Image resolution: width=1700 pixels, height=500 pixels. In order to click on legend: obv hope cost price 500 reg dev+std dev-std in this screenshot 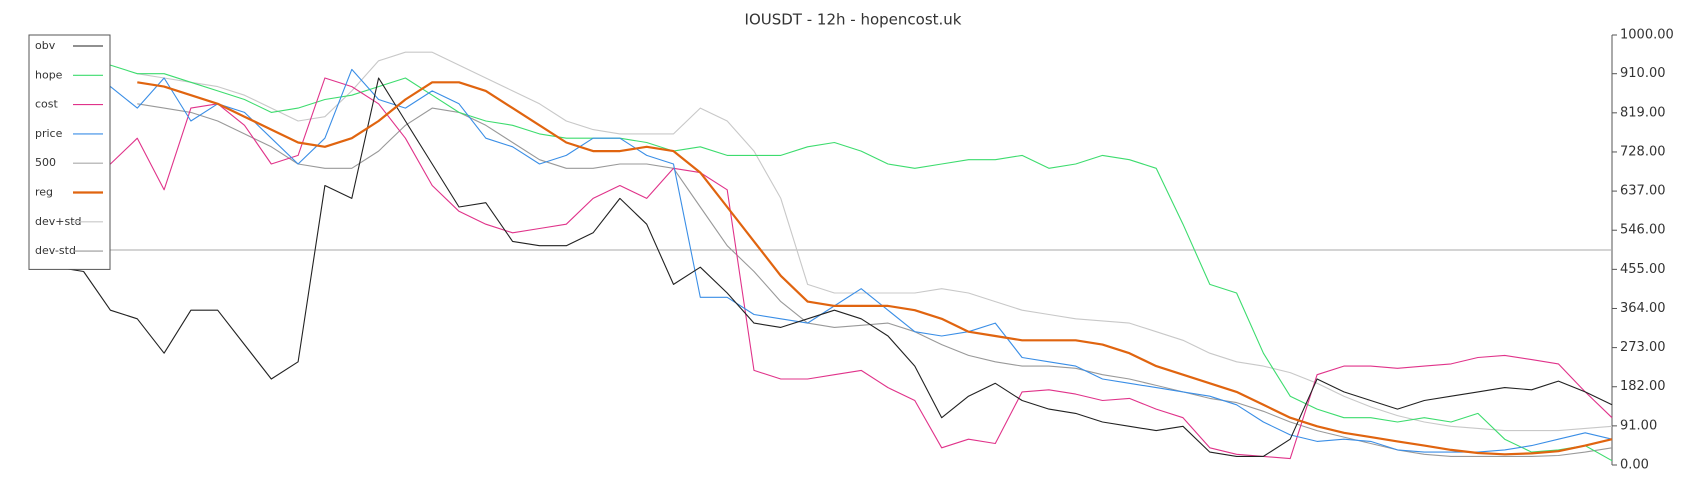, I will do `click(69, 152)`.